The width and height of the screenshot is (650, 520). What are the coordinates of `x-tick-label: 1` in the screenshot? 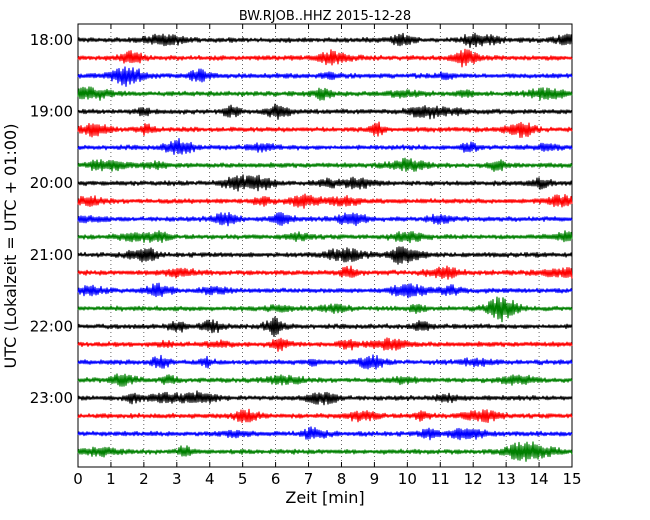 It's located at (111, 479).